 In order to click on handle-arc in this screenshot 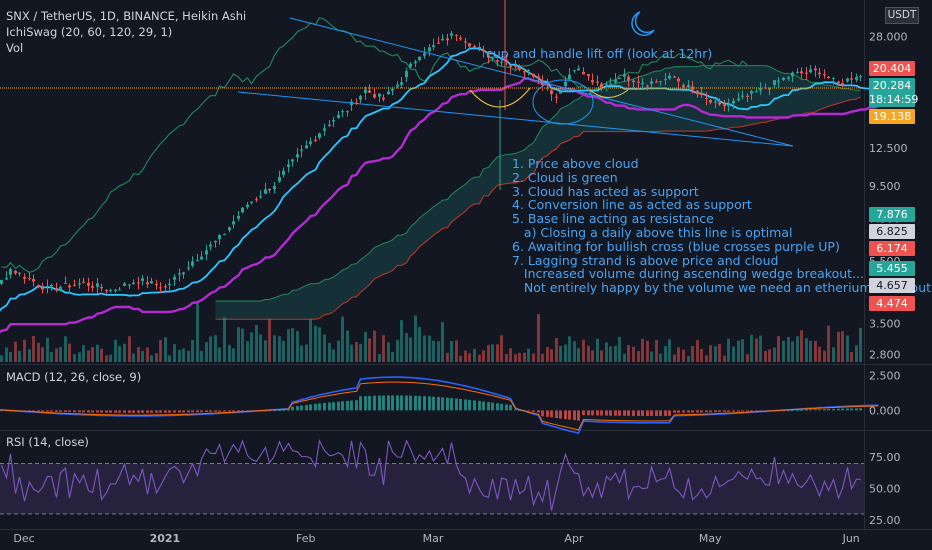, I will do `click(609, 93)`.